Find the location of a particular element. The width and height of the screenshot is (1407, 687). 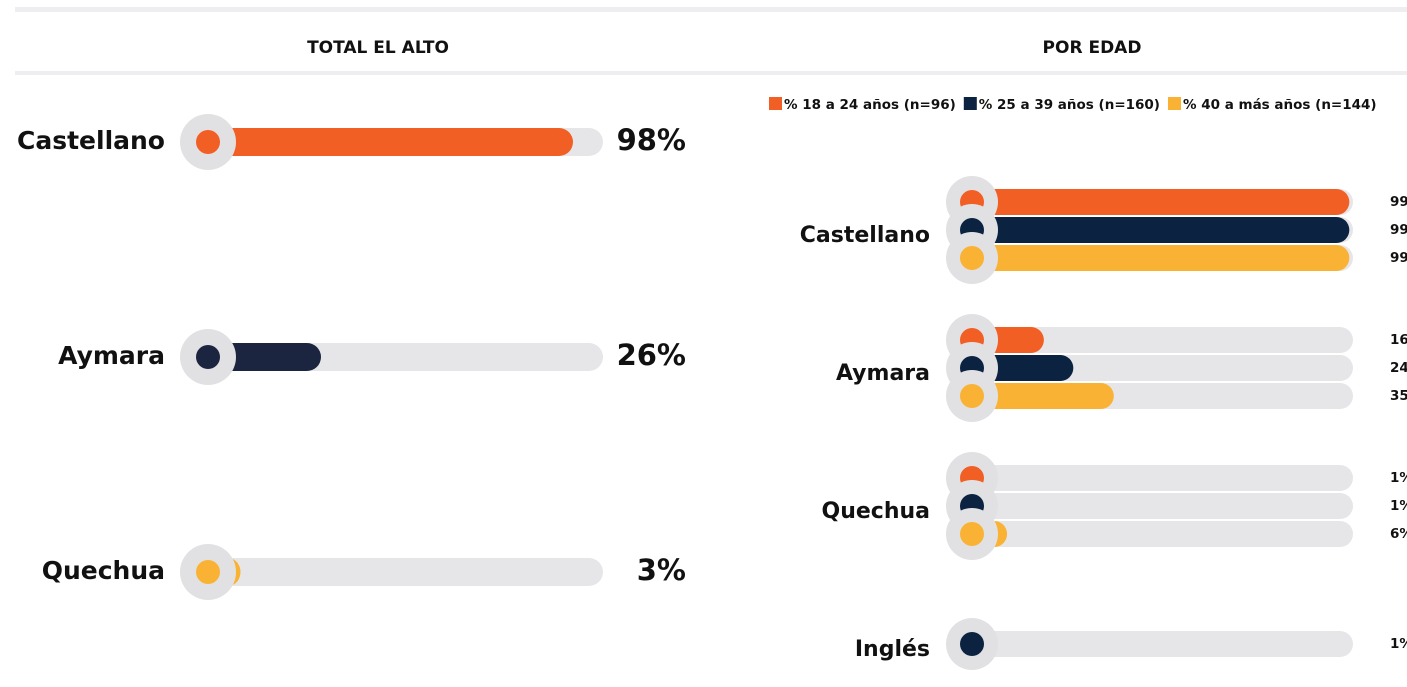

category-label: Inglés is located at coordinates (892, 649).